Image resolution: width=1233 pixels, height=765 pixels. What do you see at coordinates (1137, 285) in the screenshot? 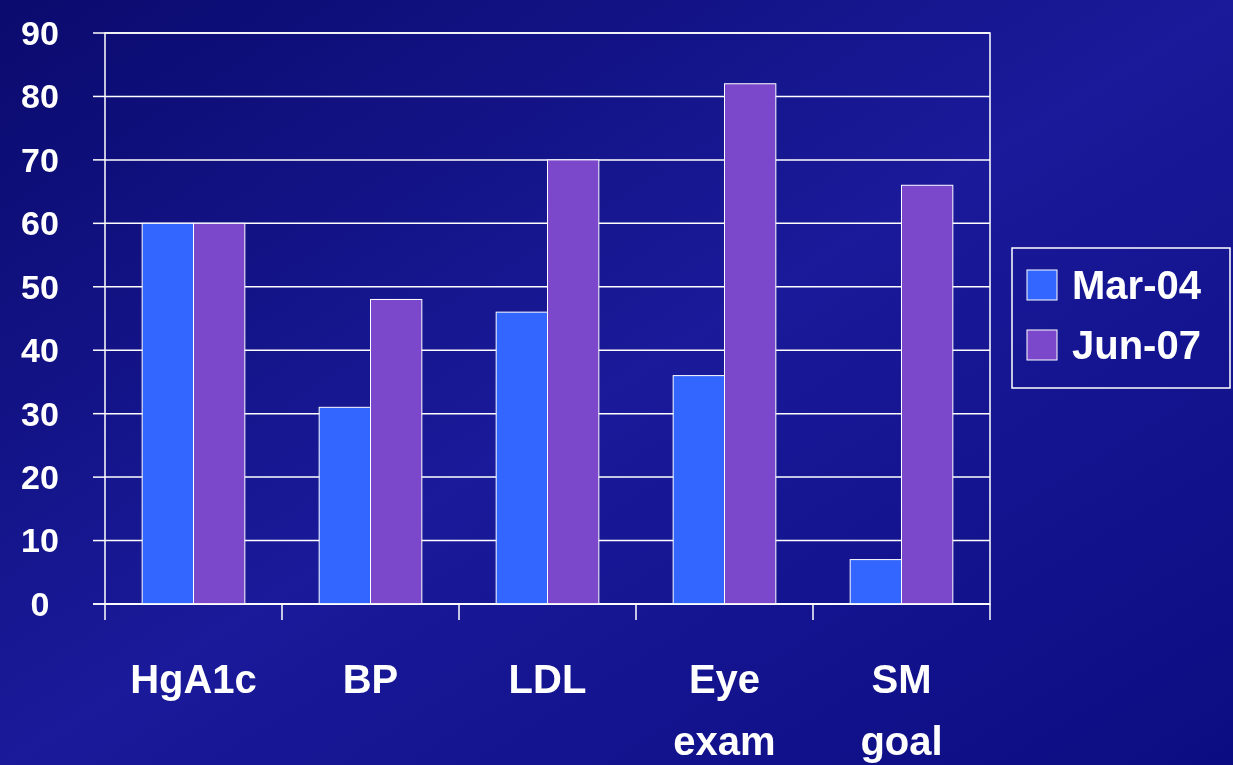
I see `legend-label: Mar-04` at bounding box center [1137, 285].